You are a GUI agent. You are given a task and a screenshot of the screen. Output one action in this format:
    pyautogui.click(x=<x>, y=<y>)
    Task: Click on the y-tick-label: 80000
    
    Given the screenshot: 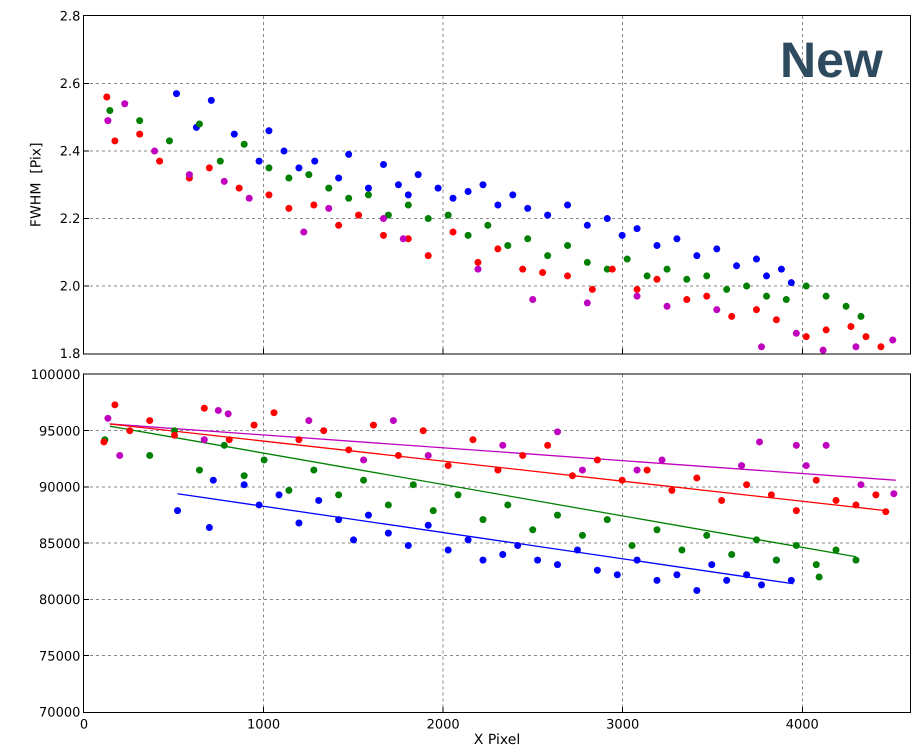 What is the action you would take?
    pyautogui.click(x=59, y=600)
    